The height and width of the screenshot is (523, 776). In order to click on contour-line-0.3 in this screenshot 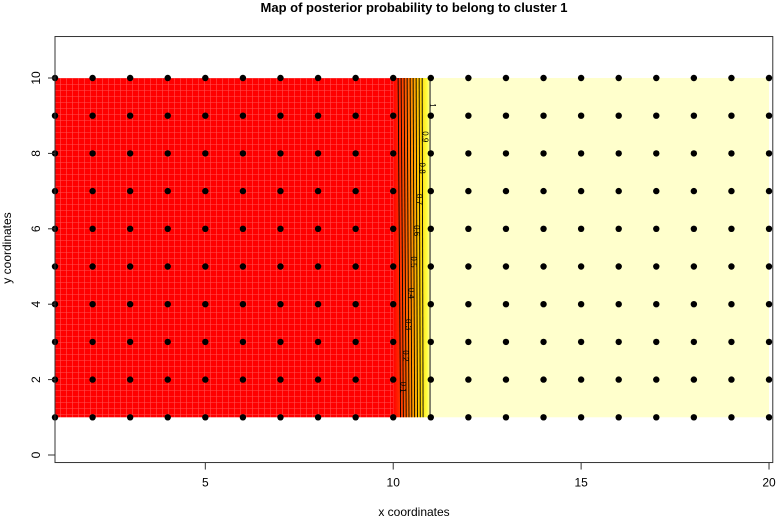, I will do `click(405, 247)`.